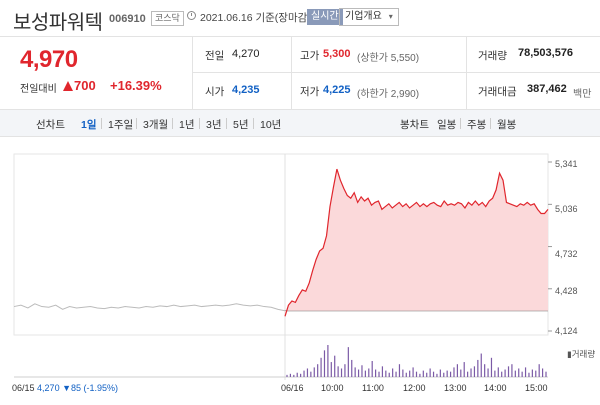 The height and width of the screenshot is (405, 600). I want to click on low-label: 저가, so click(310, 92).